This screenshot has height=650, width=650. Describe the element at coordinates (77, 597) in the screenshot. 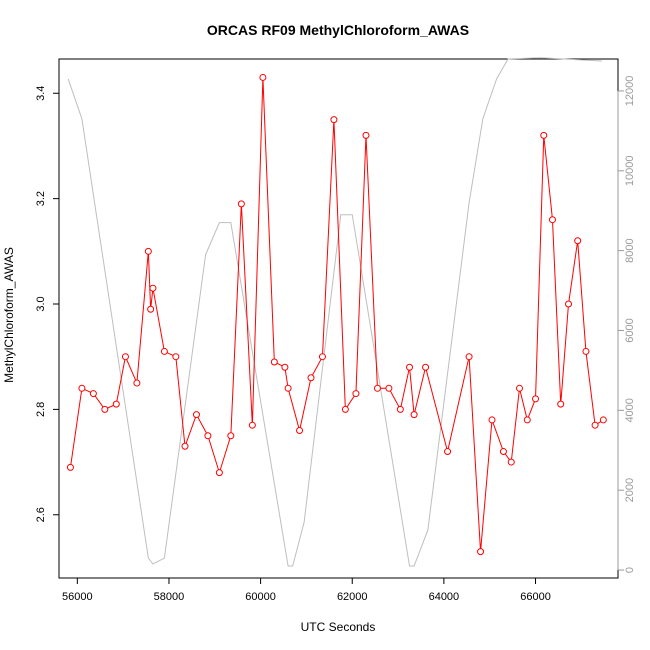

I see `x-tick-label: 56000` at that location.